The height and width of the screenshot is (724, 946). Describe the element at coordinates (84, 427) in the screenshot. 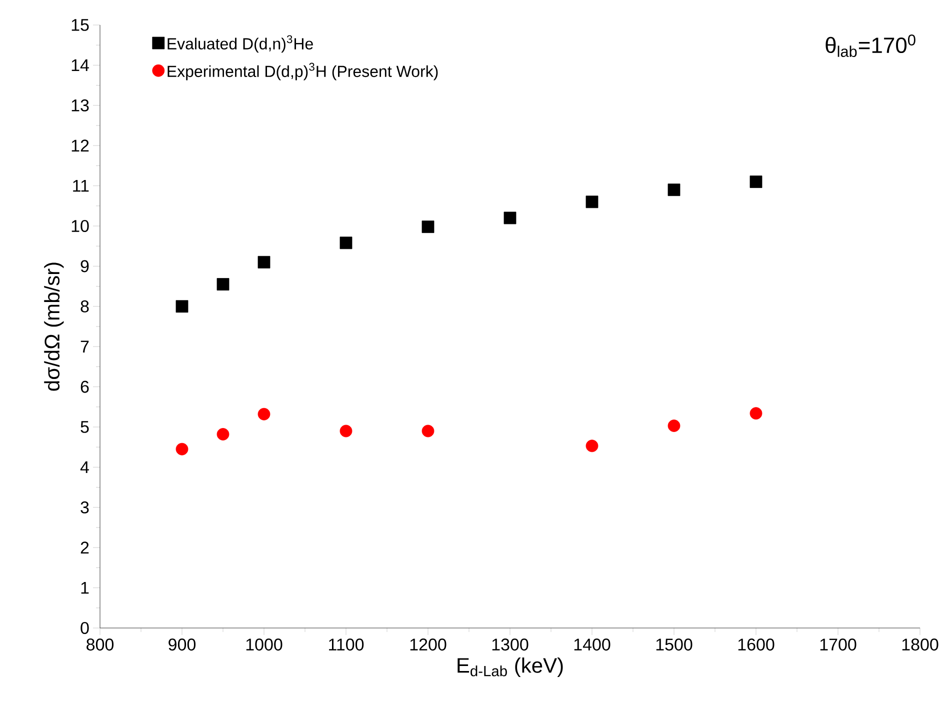

I see `y-tick-label: 5` at that location.